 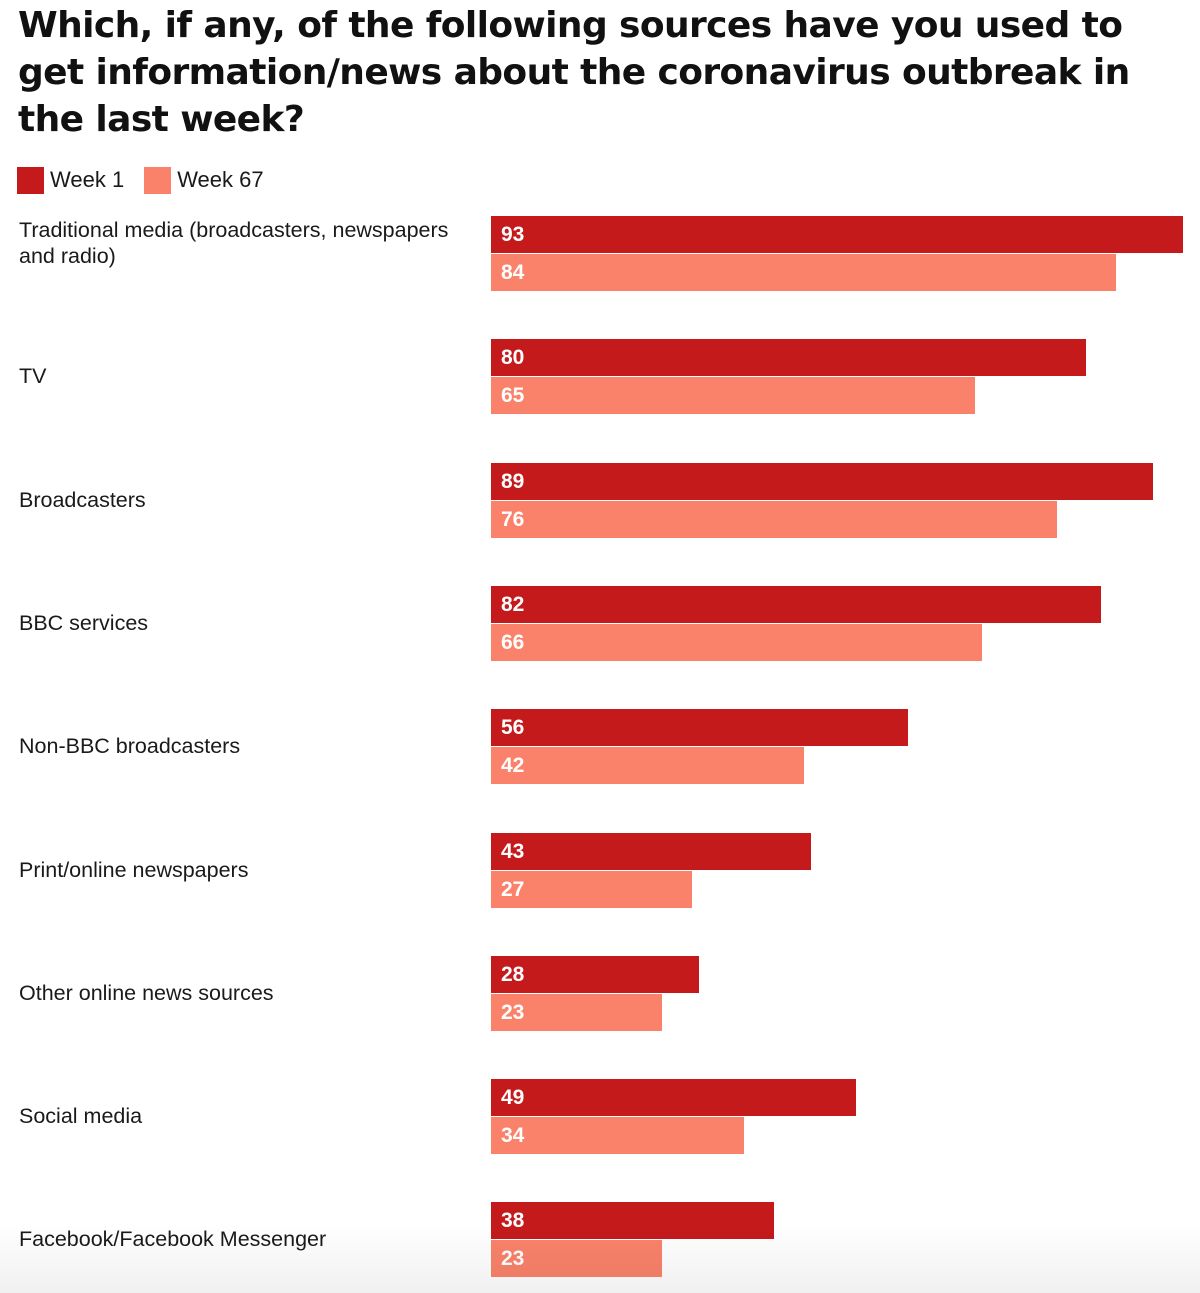 What do you see at coordinates (33, 376) in the screenshot?
I see `category-label-tv: TV` at bounding box center [33, 376].